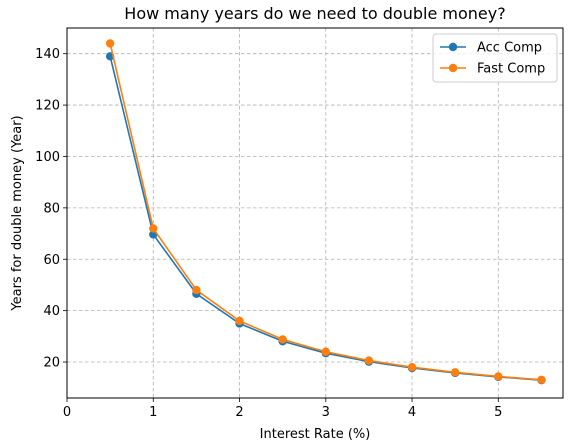  I want to click on x-tick-label: 4, so click(412, 412).